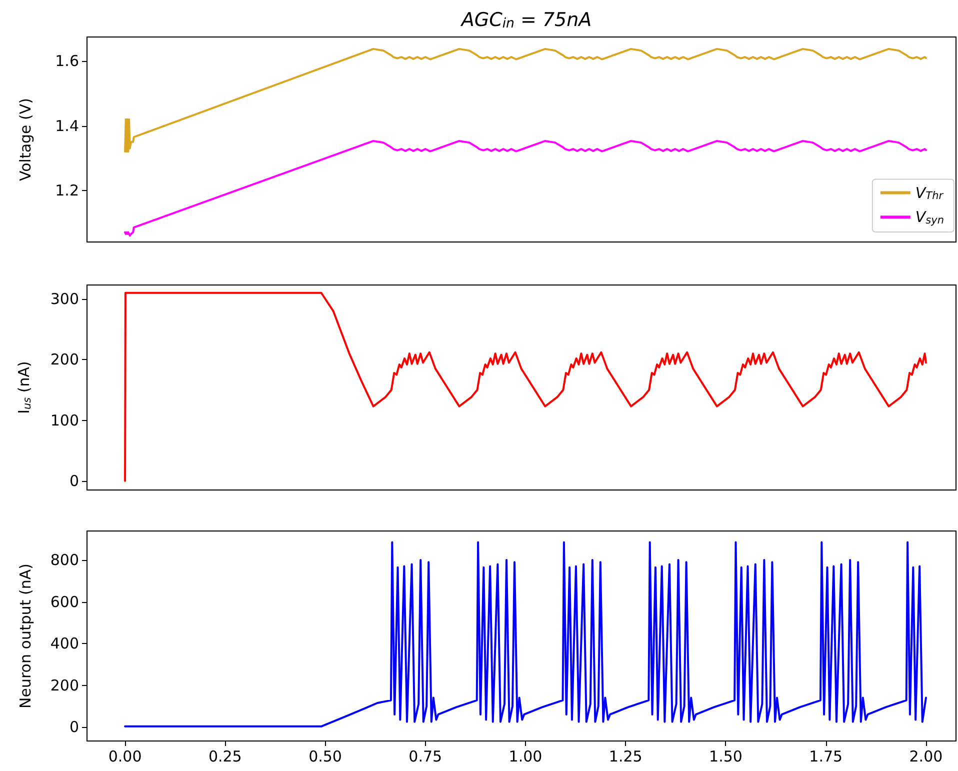 The width and height of the screenshot is (958, 771). What do you see at coordinates (325, 757) in the screenshot?
I see `x-tick-label: 0.50` at bounding box center [325, 757].